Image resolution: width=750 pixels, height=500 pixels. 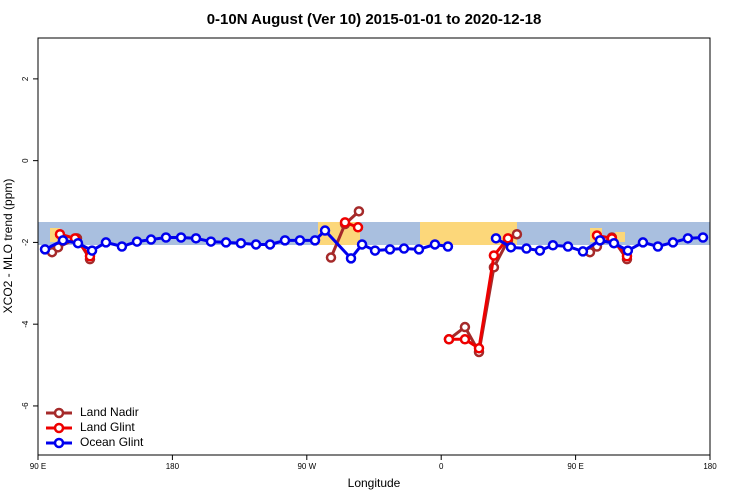 What do you see at coordinates (25, 78) in the screenshot?
I see `y-tick-label: 2` at bounding box center [25, 78].